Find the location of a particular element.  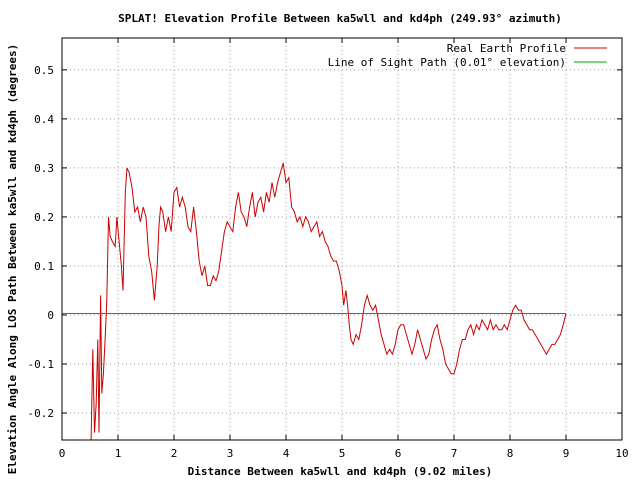

x-tick-label: 1 is located at coordinates (118, 453).